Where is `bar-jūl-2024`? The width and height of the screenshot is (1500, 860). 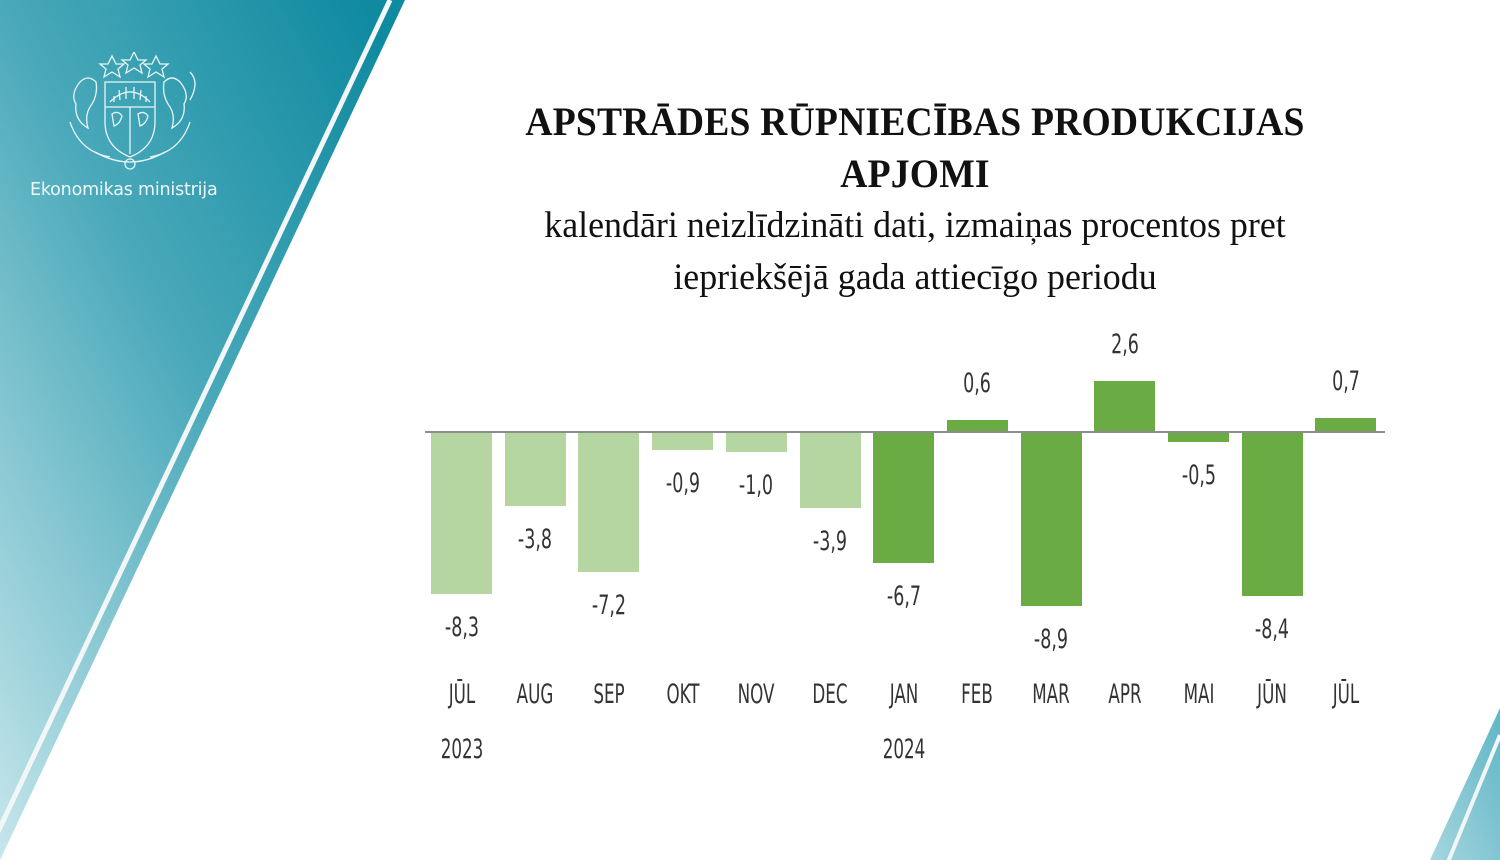
bar-jūl-2024 is located at coordinates (1346, 425).